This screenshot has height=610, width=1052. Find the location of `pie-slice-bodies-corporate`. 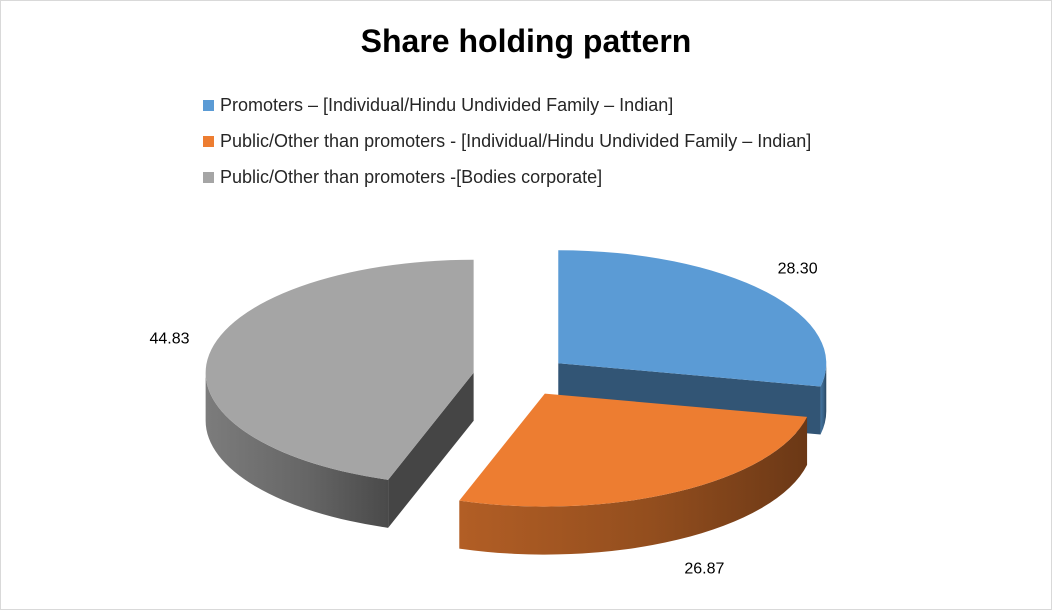

pie-slice-bodies-corporate is located at coordinates (339, 393).